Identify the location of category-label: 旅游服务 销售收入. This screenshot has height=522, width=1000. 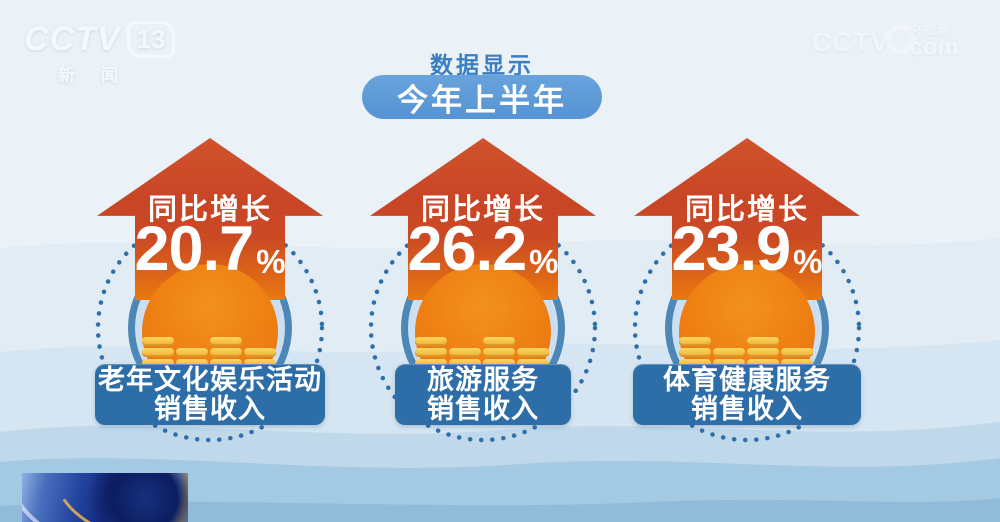
(483, 394).